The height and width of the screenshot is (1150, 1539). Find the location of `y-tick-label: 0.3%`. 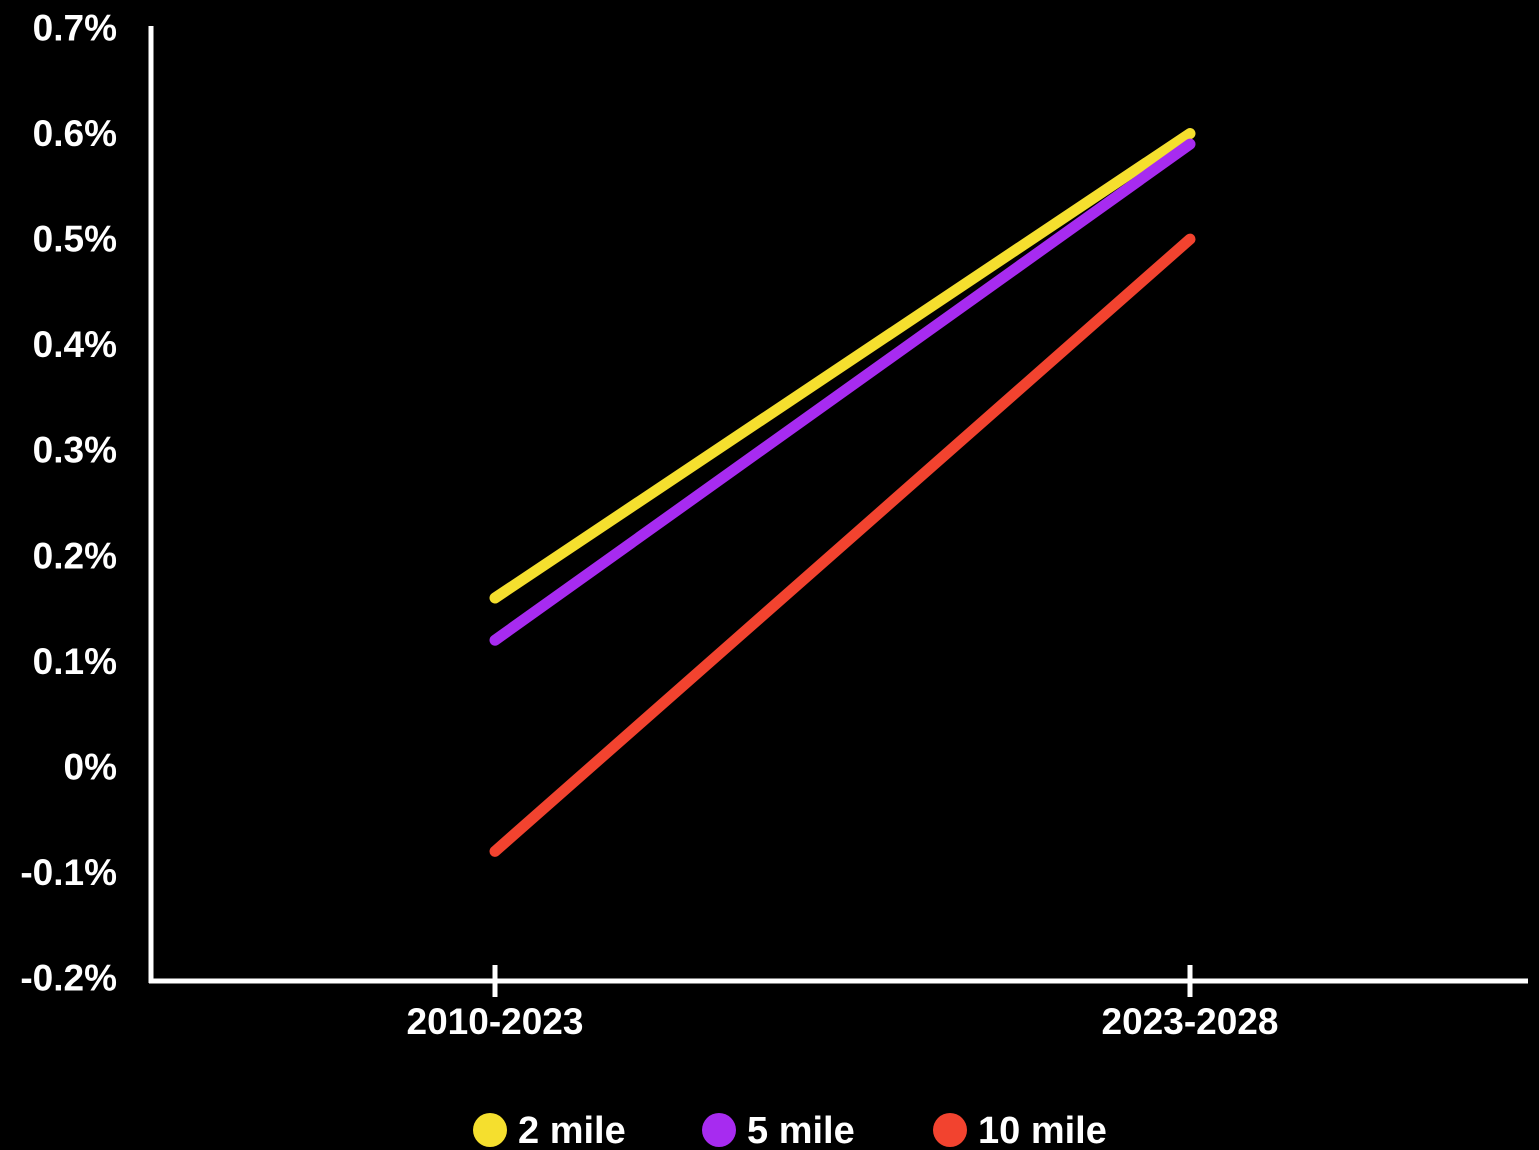

y-tick-label: 0.3% is located at coordinates (75, 450).